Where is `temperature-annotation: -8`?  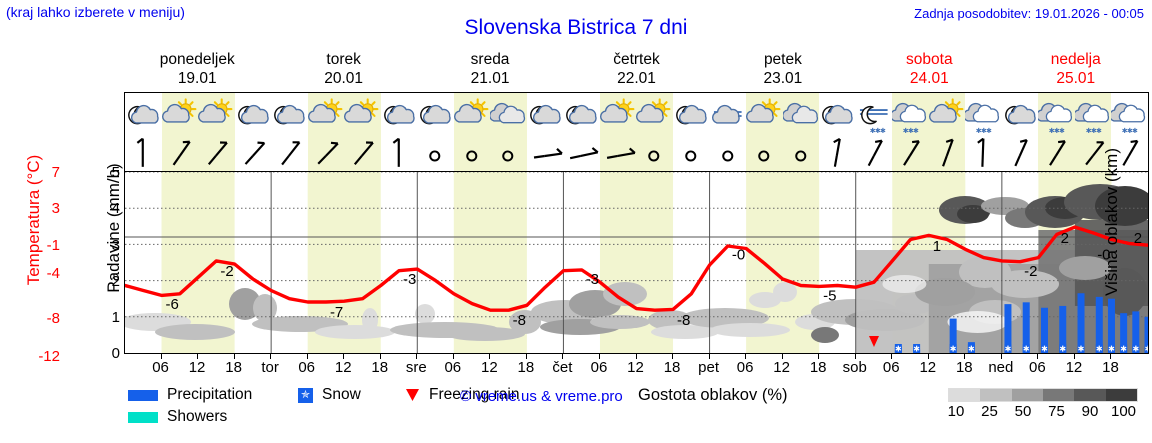 temperature-annotation: -8 is located at coordinates (519, 320).